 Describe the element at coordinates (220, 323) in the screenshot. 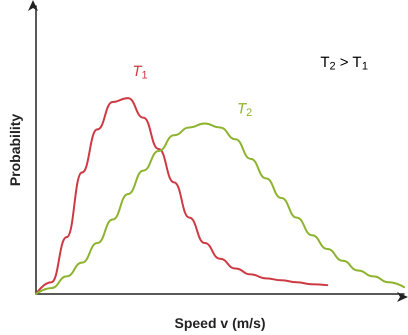

I see `x-axis-title: Speed v (m/s)` at that location.